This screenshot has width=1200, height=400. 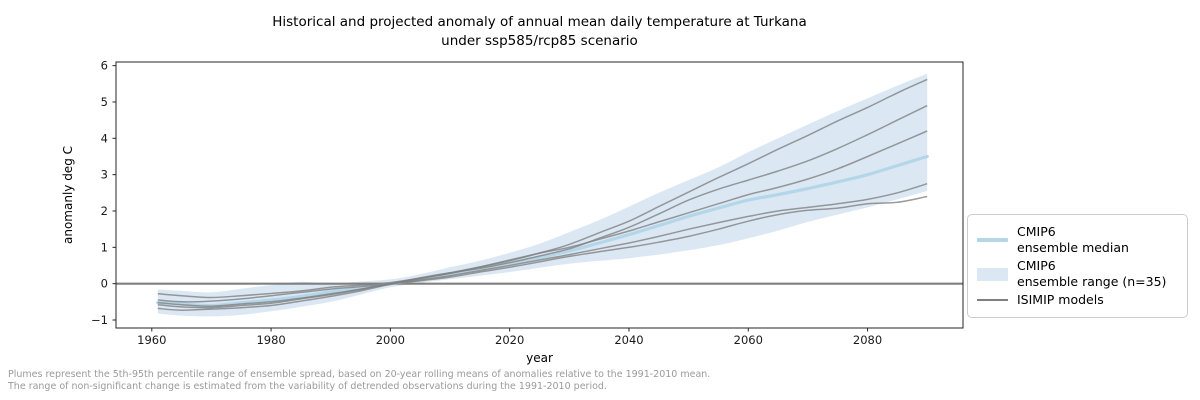 I want to click on legend-range-line2: ensemble range (n=35), so click(x=1092, y=281).